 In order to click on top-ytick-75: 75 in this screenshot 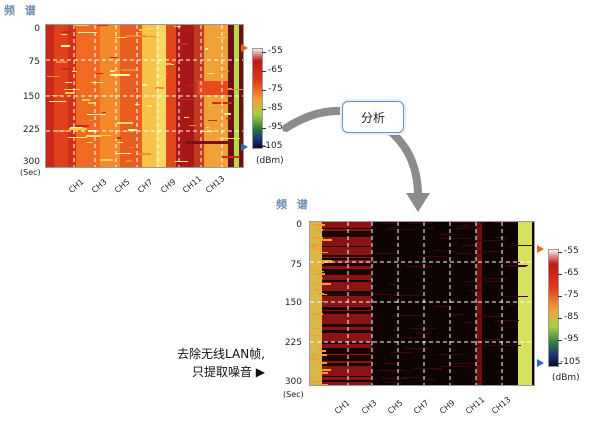, I will do `click(34, 62)`.